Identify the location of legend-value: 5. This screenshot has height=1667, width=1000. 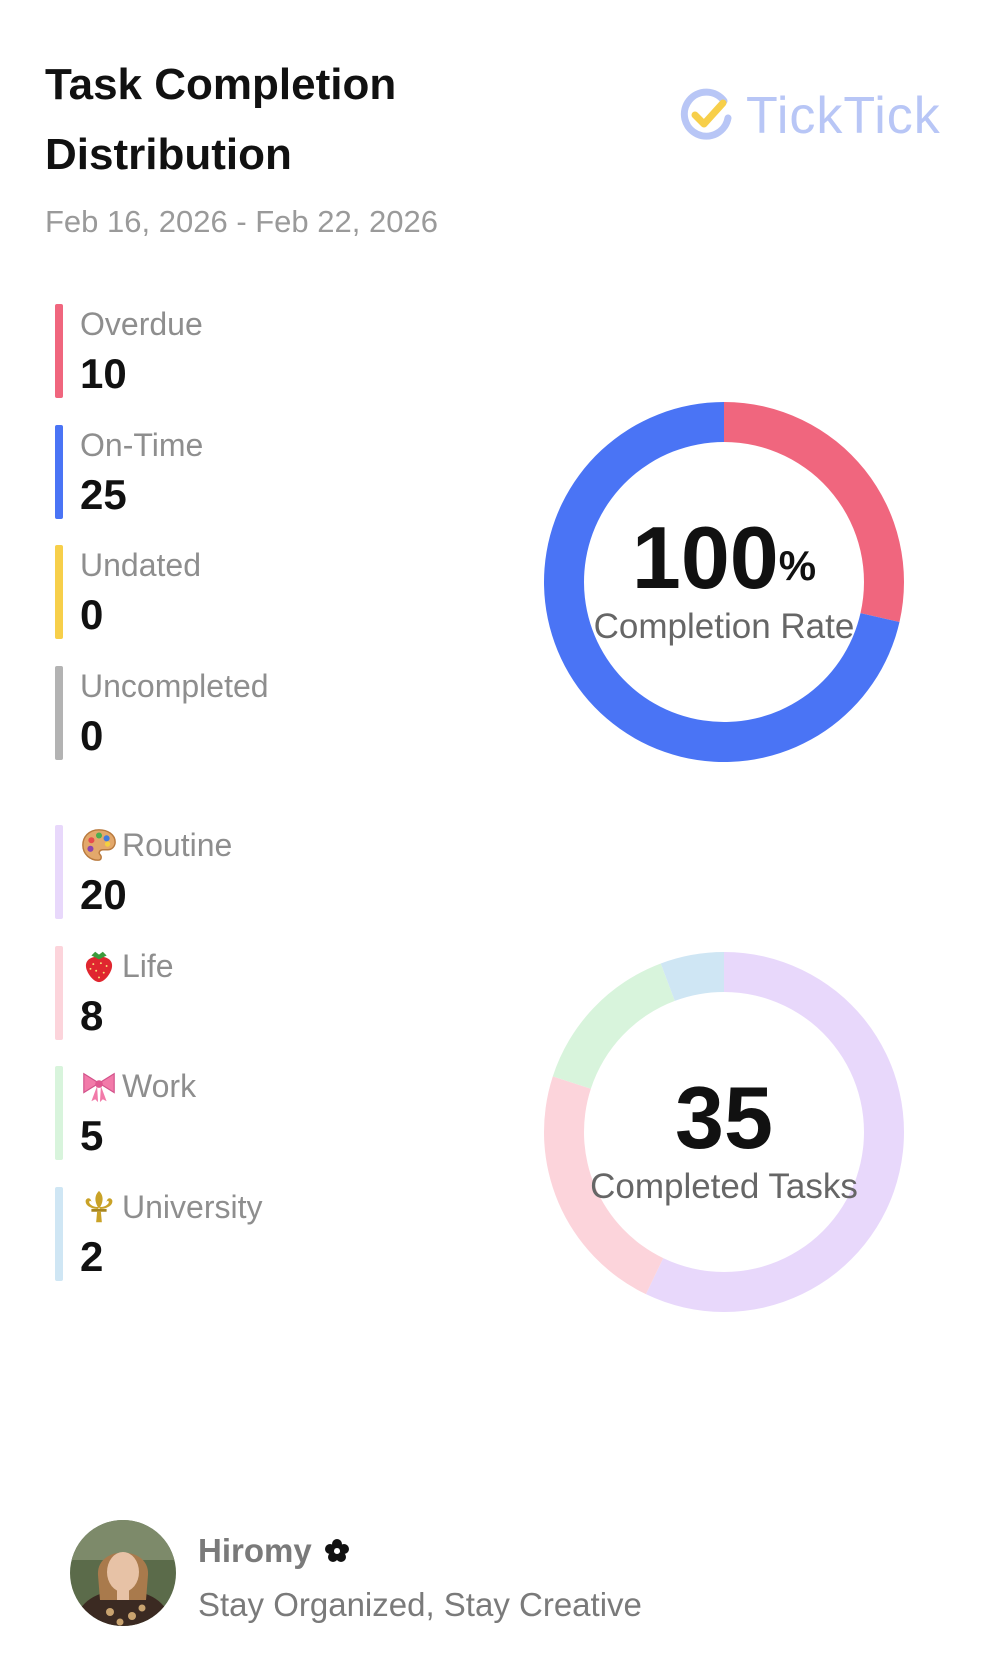
(92, 1135).